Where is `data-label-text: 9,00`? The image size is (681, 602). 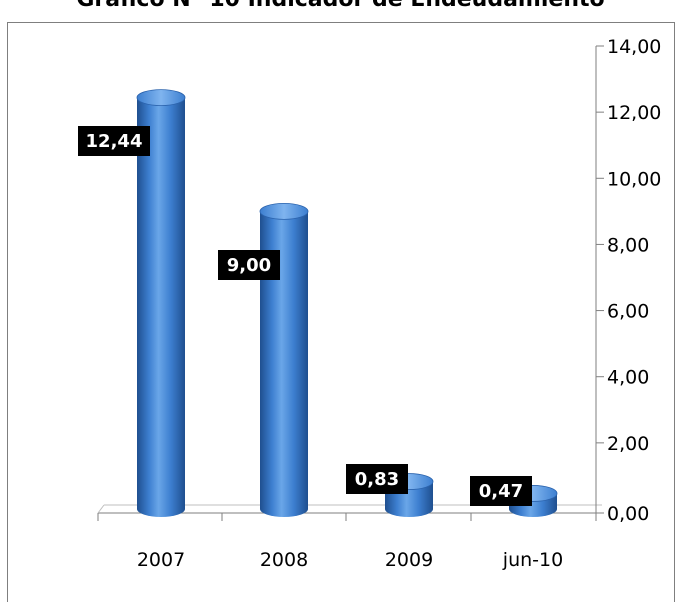 data-label-text: 9,00 is located at coordinates (249, 265).